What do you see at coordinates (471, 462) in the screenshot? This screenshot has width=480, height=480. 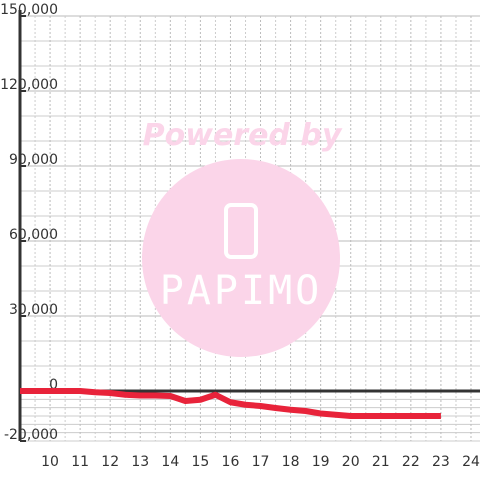 I see `x-tick-label: 24` at bounding box center [471, 462].